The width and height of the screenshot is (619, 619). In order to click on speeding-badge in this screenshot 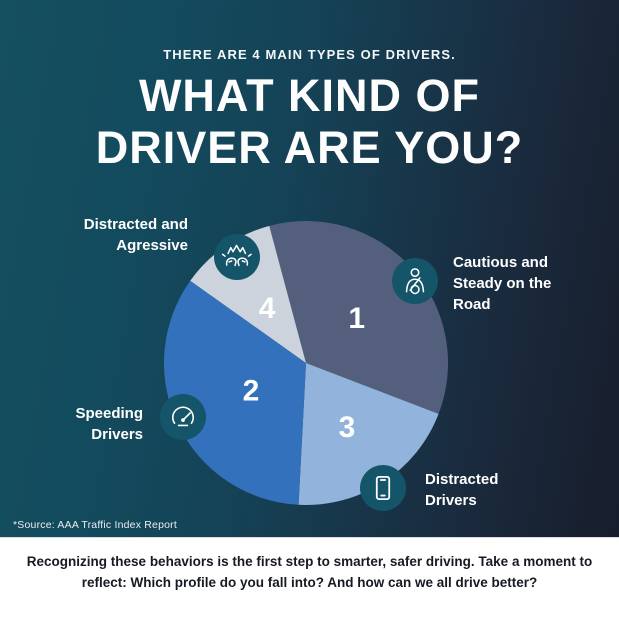, I will do `click(183, 417)`.